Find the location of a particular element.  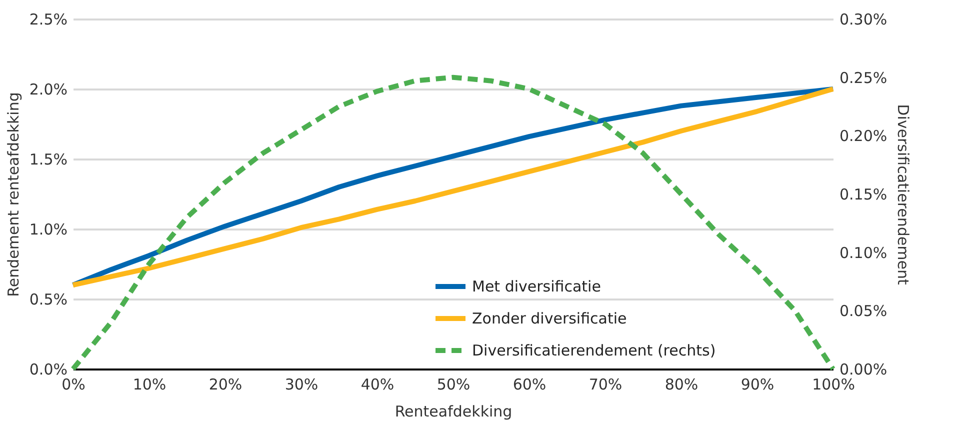

legend-label: Met diversificatie is located at coordinates (536, 287).